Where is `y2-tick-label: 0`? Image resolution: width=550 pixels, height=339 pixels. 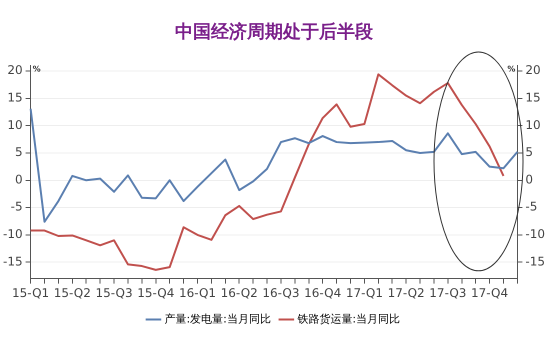
y2-tick-label: 0 is located at coordinates (529, 179).